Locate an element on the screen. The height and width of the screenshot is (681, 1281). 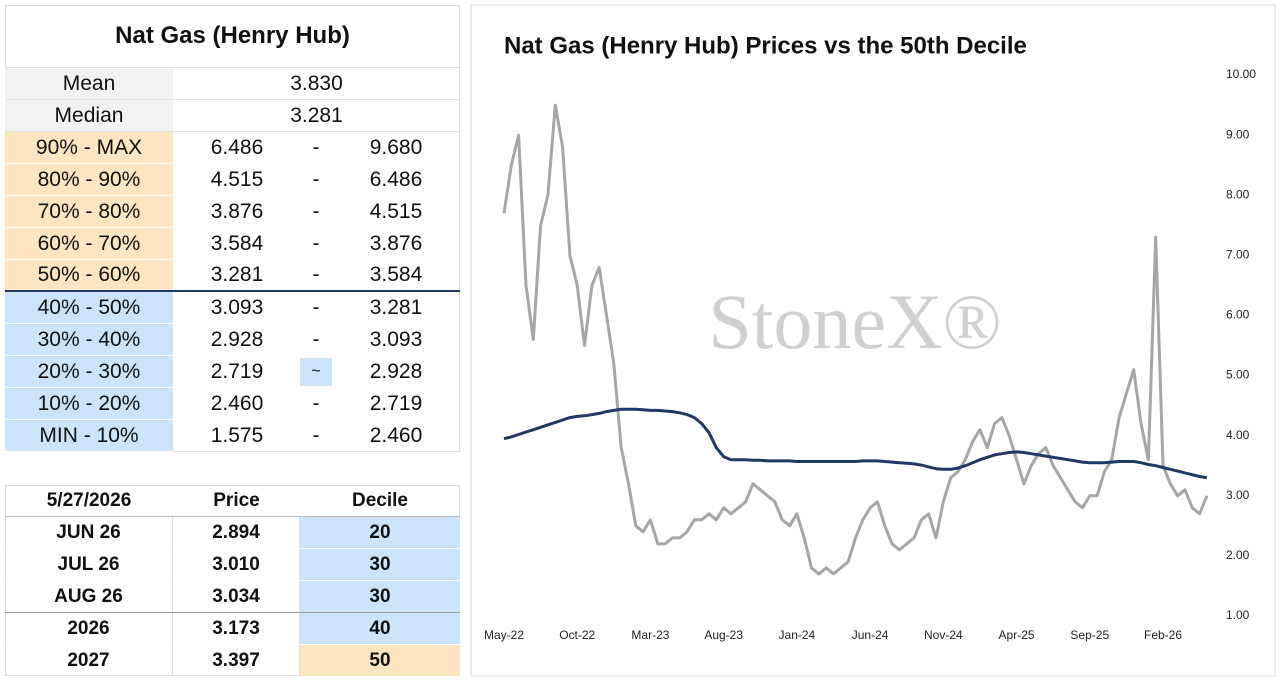
decile-low: 3.584 is located at coordinates (237, 243).